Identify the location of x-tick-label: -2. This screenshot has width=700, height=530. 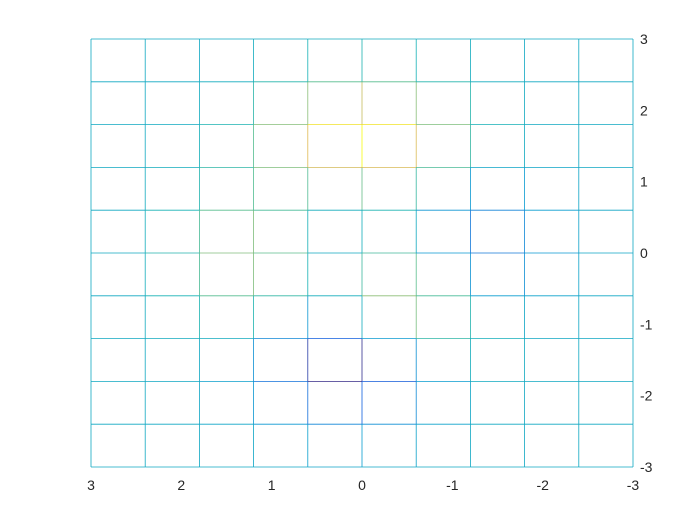
(542, 485).